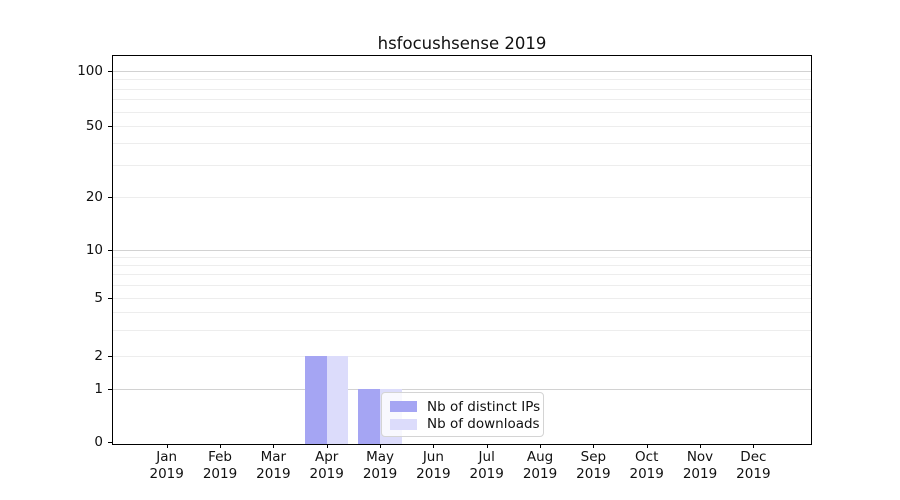 The height and width of the screenshot is (500, 900). Describe the element at coordinates (98, 442) in the screenshot. I see `y-tick-label-0: 0` at that location.